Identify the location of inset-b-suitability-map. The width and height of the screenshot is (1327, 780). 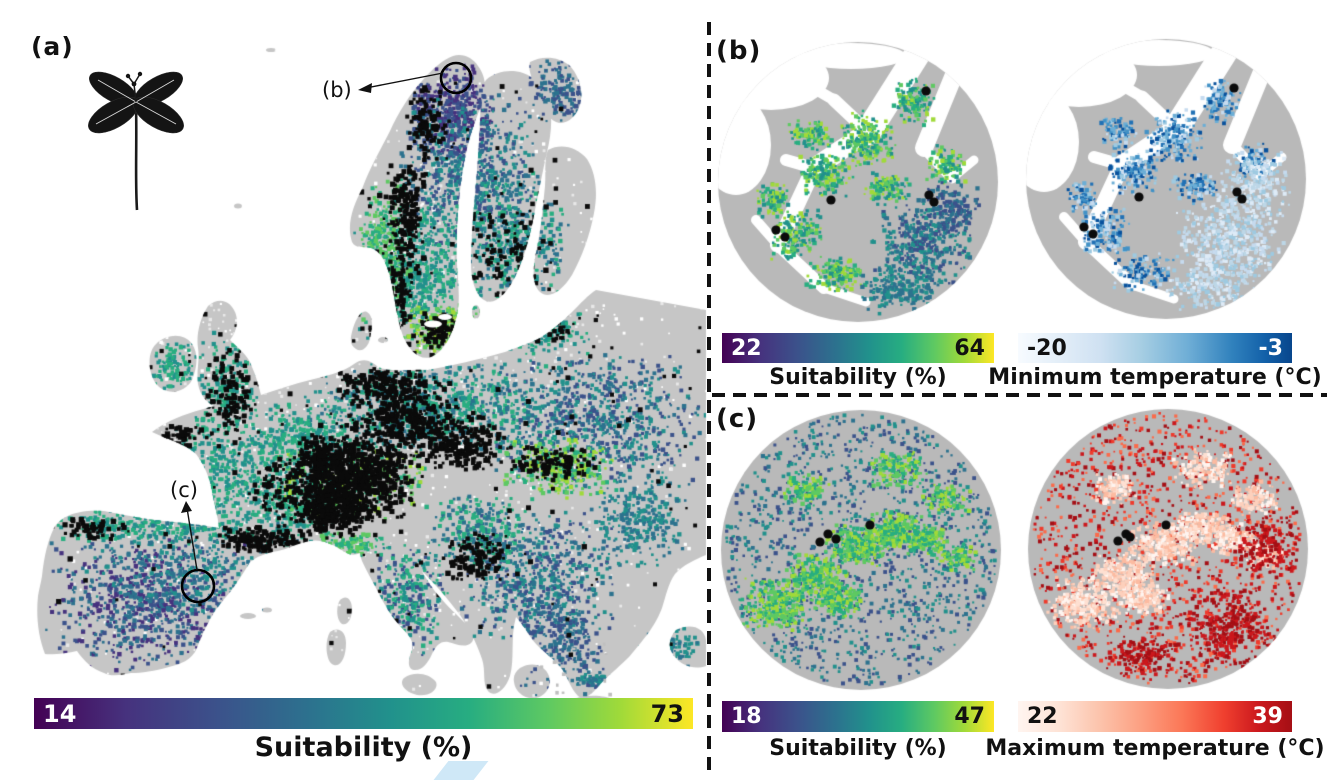
(858, 182).